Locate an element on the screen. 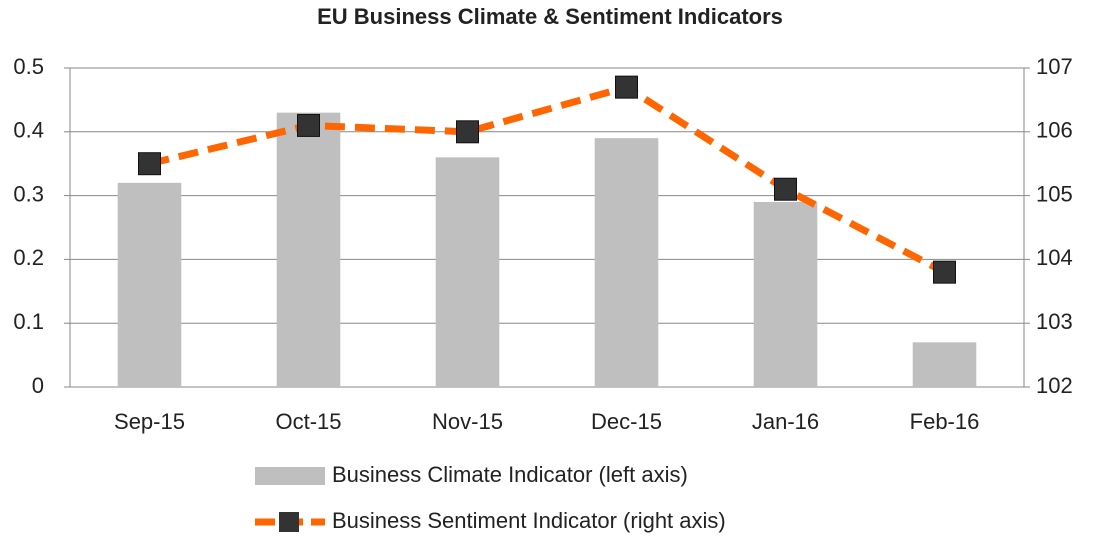 This screenshot has height=548, width=1094. y2-tick-label: 106 is located at coordinates (1054, 130).